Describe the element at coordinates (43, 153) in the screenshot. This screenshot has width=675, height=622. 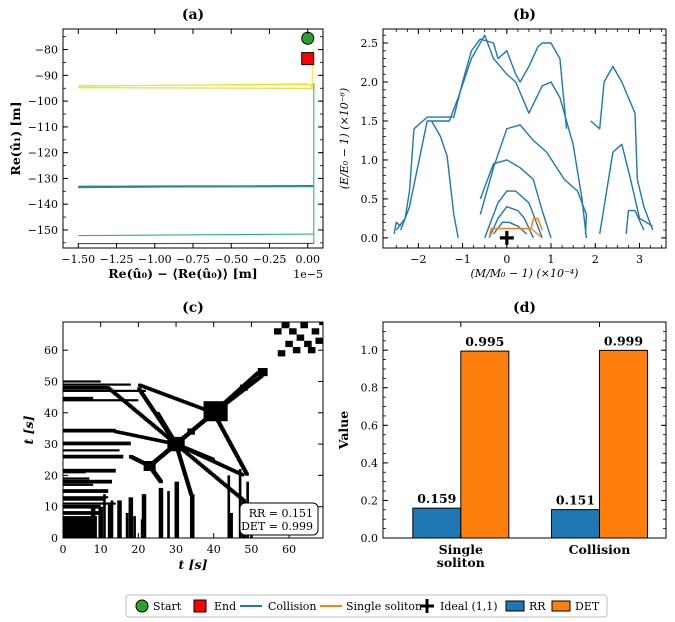
I see `panel-a-ytick-label: −120` at that location.